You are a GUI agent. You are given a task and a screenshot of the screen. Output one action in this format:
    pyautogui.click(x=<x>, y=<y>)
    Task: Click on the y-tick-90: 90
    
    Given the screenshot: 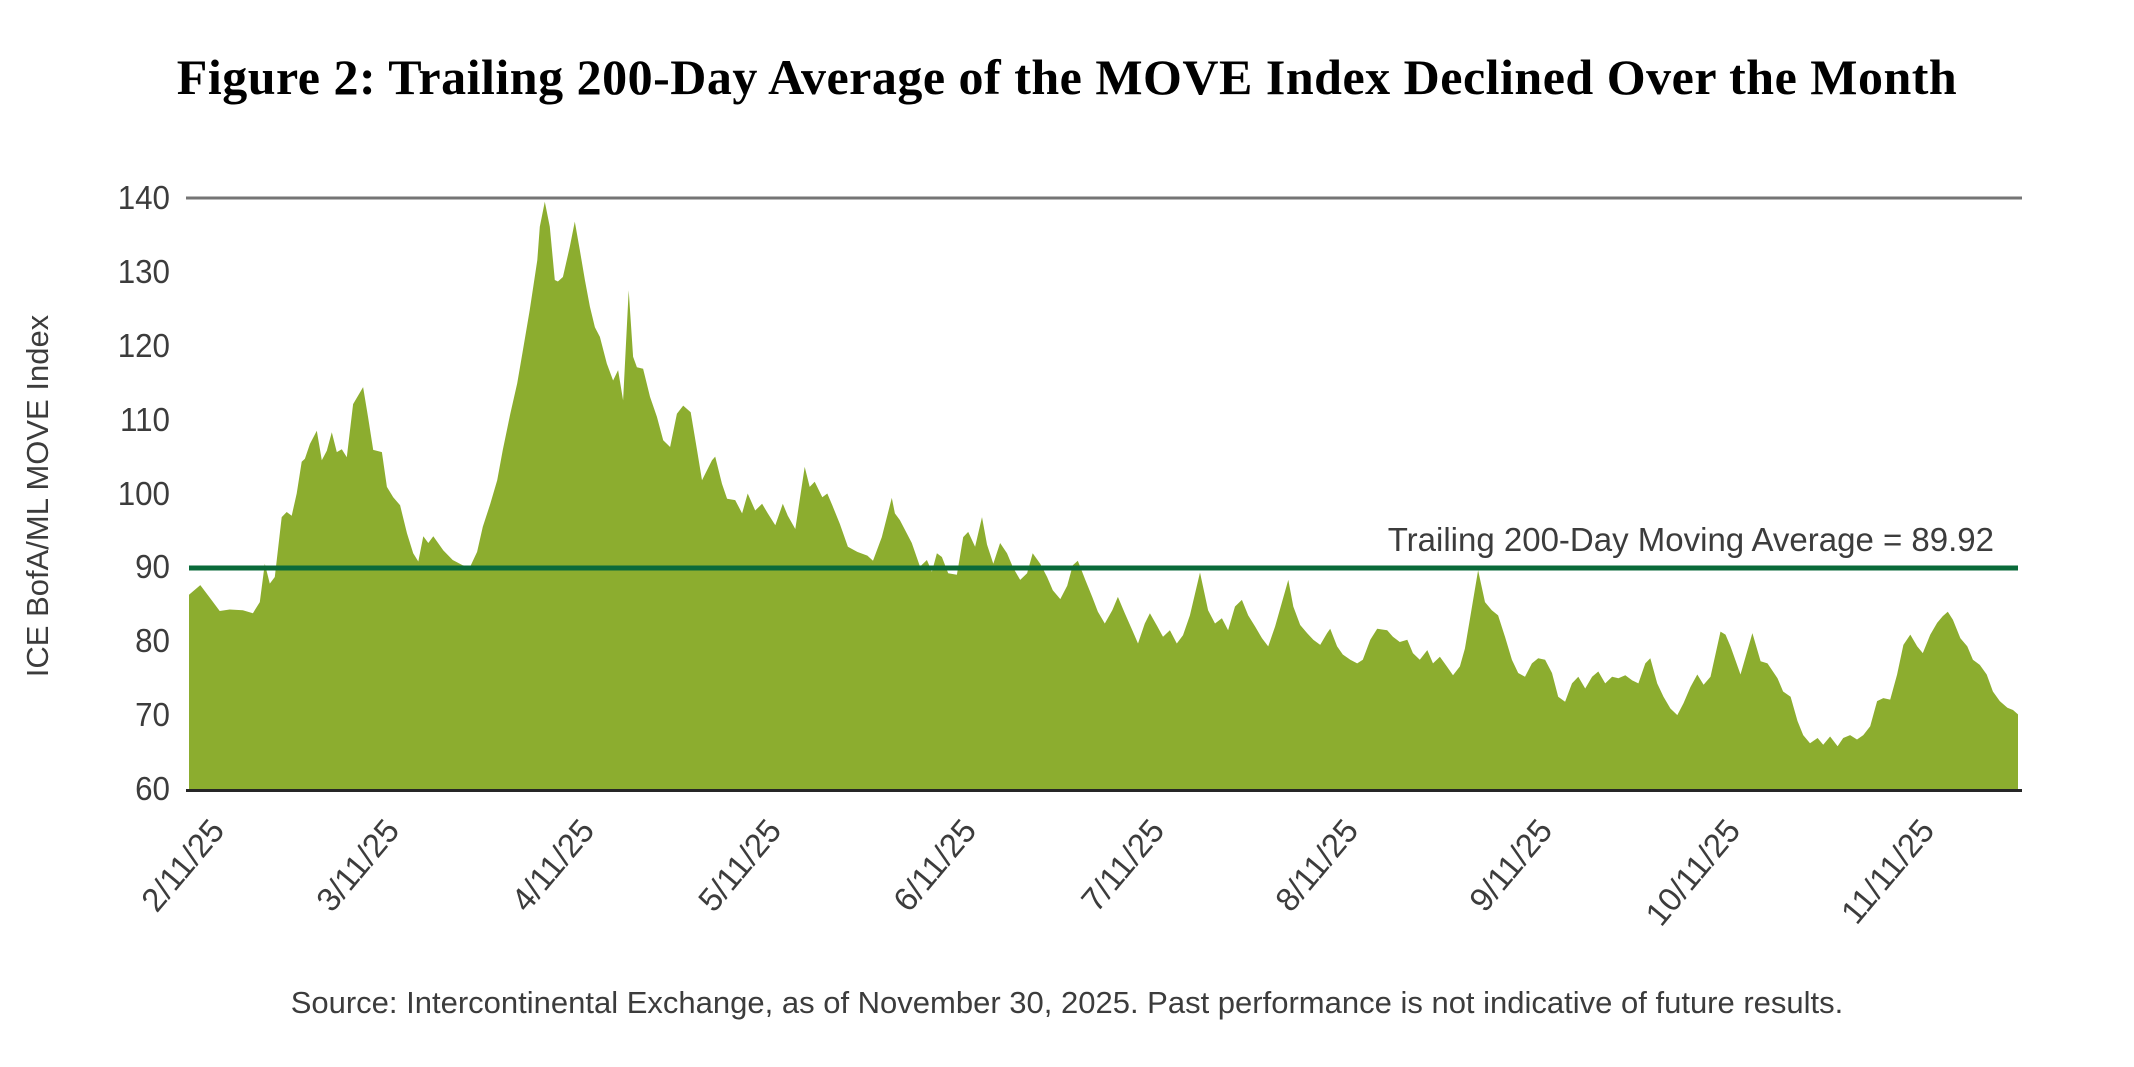 What is the action you would take?
    pyautogui.click(x=152, y=567)
    